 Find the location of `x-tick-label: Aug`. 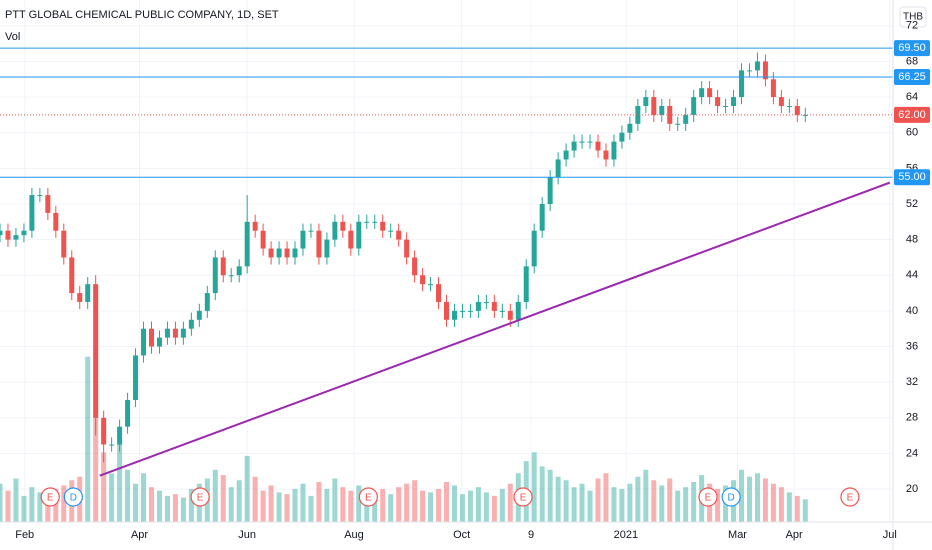

x-tick-label: Aug is located at coordinates (354, 535).